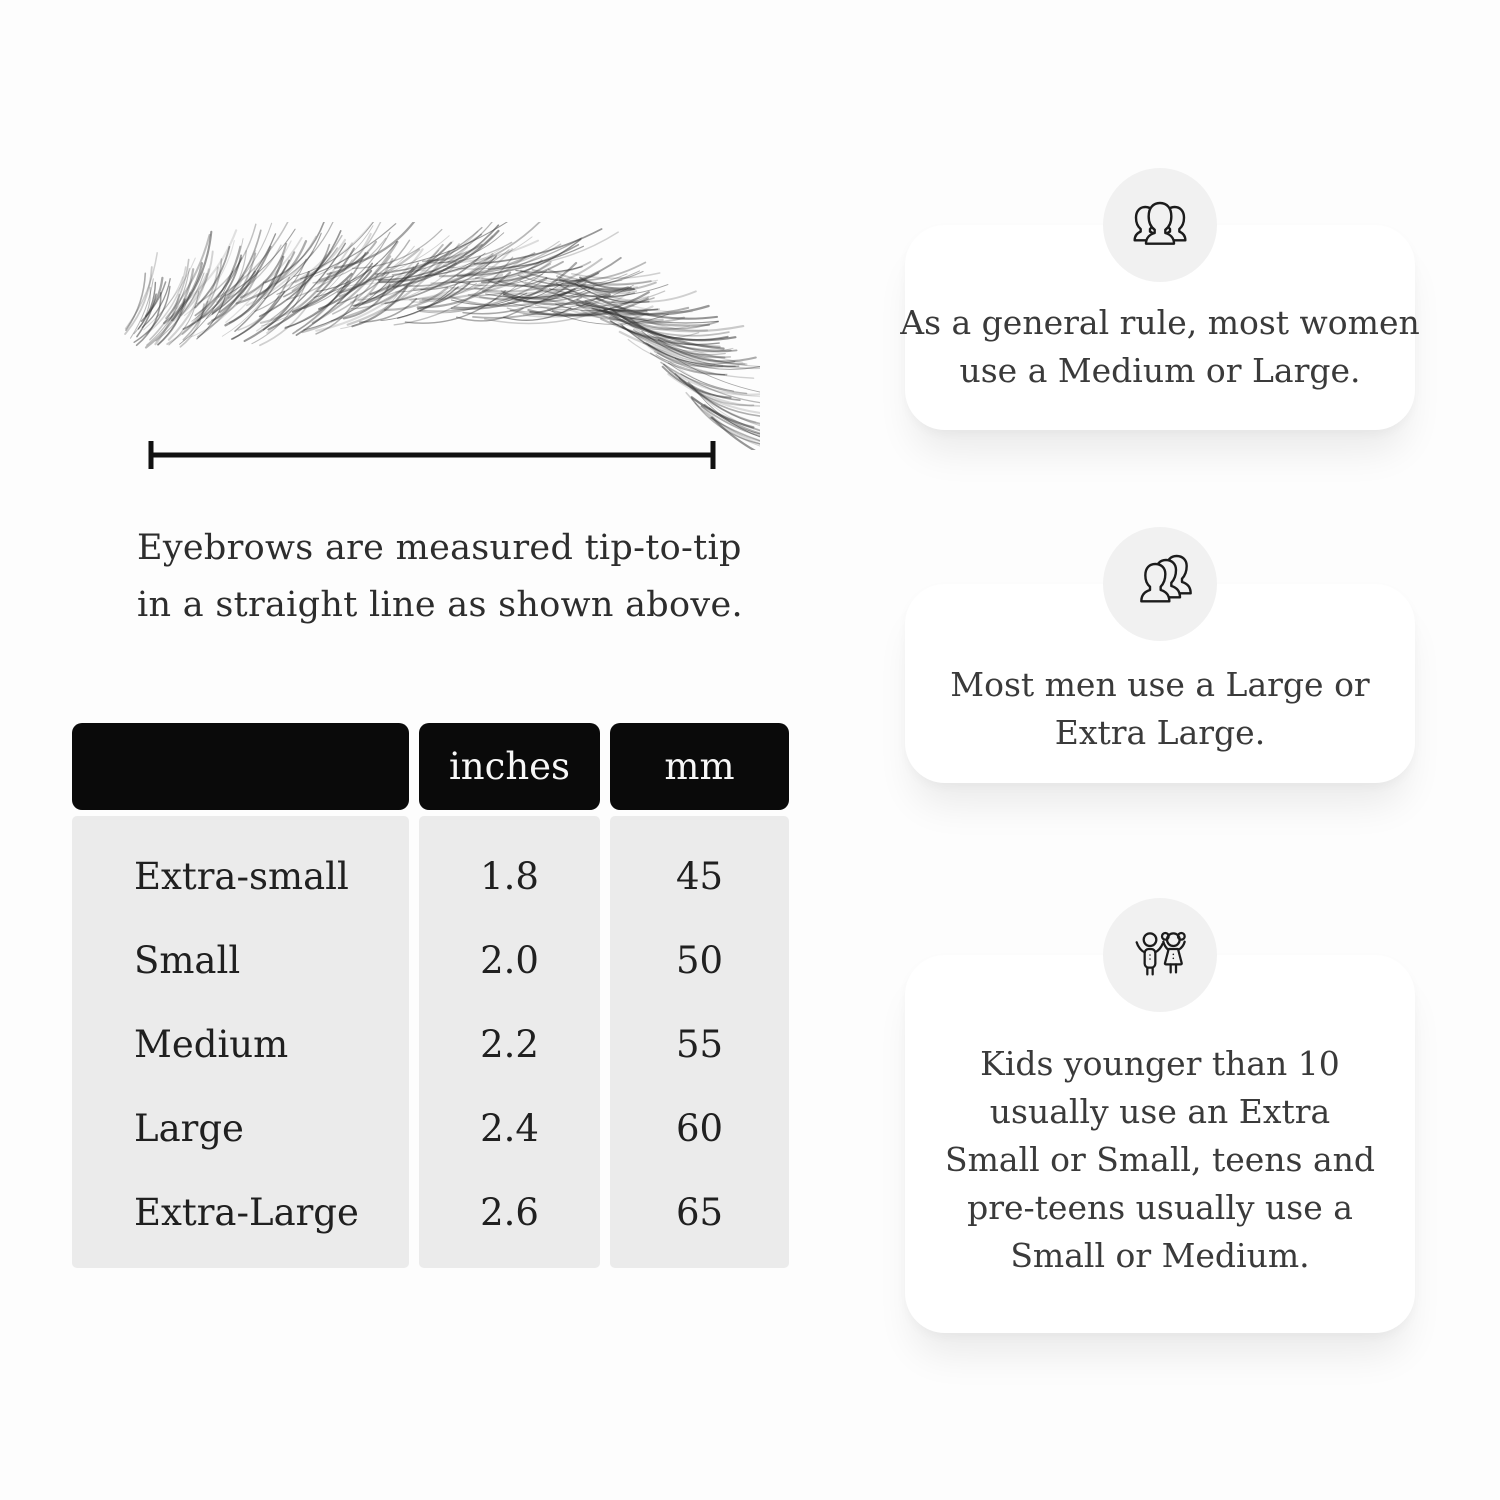 The width and height of the screenshot is (1500, 1500). Describe the element at coordinates (1160, 1255) in the screenshot. I see `text-line: Small or Medium.` at that location.